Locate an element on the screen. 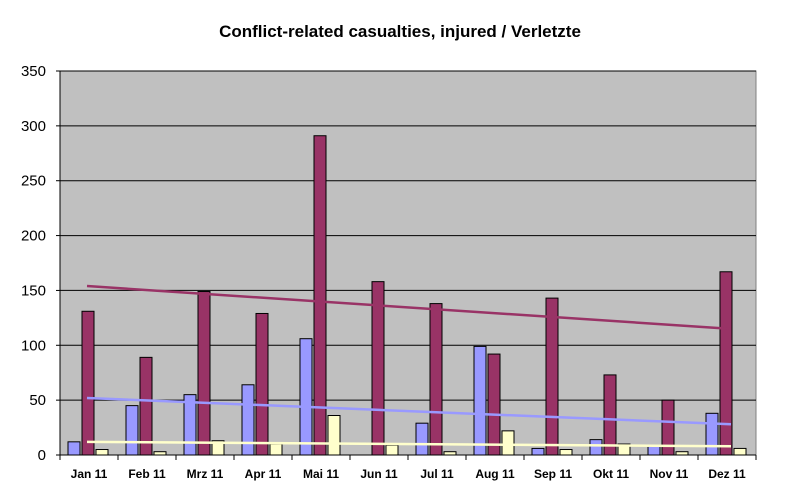 The image size is (800, 499). y-tick-label: 300 is located at coordinates (33, 126).